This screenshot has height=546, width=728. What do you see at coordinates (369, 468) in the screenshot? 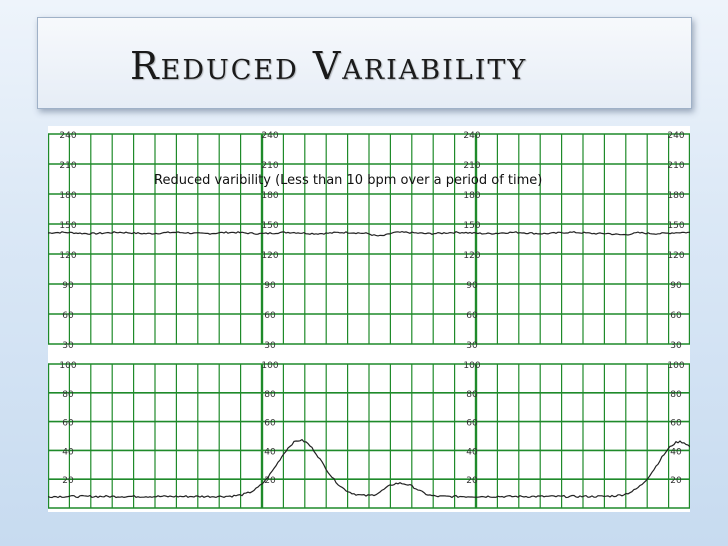
I see `uc-trace` at bounding box center [369, 468].